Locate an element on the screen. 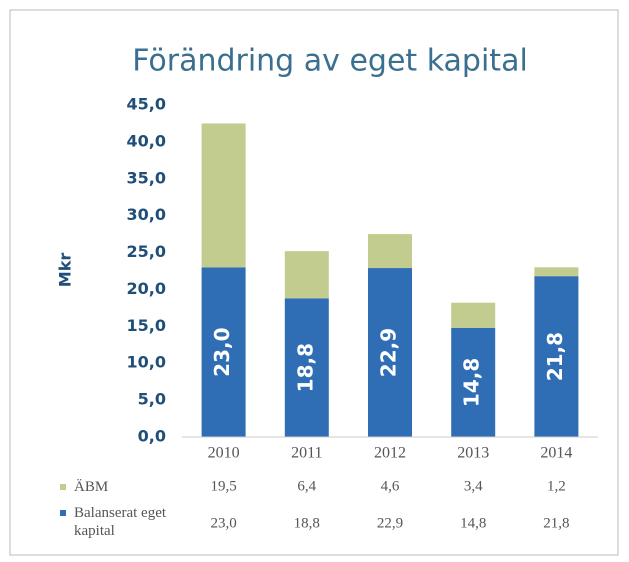 This screenshot has height=562, width=629. table-cell: 21,8 is located at coordinates (556, 523).